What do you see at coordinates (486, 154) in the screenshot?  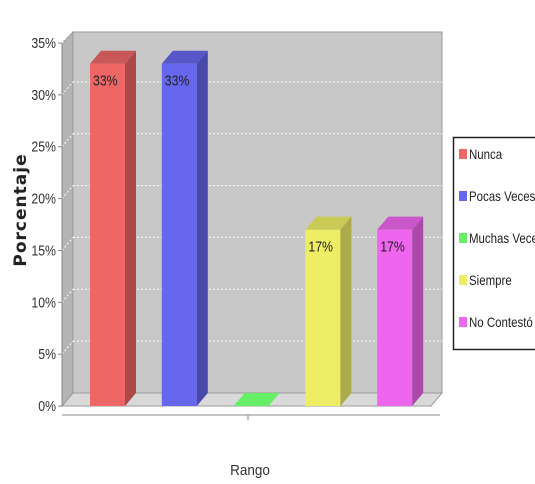 I see `legend-label: Nunca` at bounding box center [486, 154].